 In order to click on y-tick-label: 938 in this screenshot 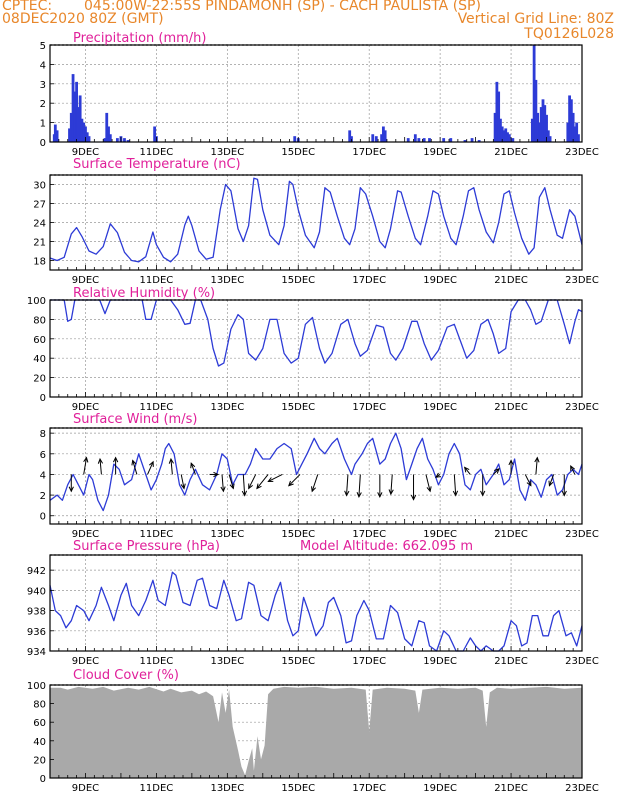, I will do `click(36, 612)`.